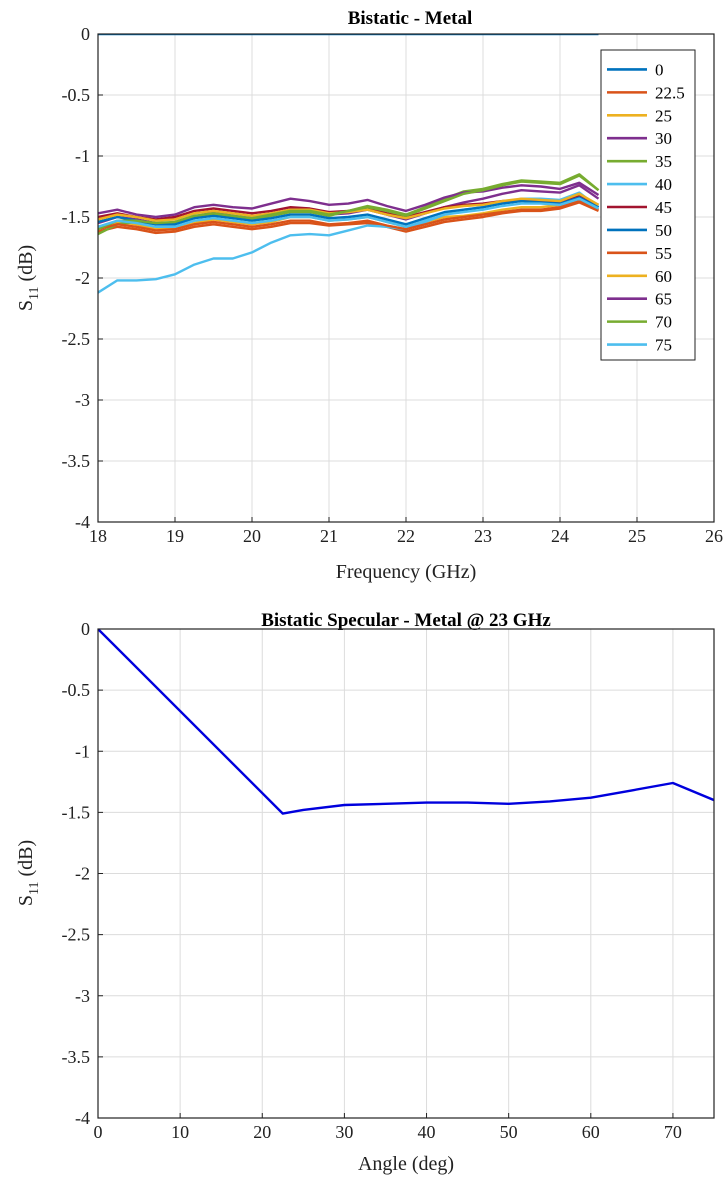 The height and width of the screenshot is (1182, 727). What do you see at coordinates (659, 69) in the screenshot?
I see `legend-label: 0` at bounding box center [659, 69].